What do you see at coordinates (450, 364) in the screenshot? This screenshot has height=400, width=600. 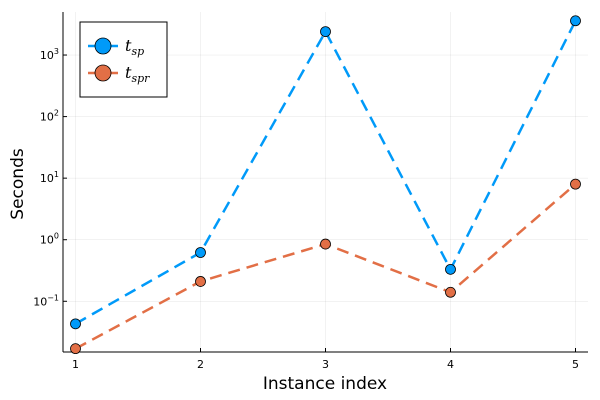 I see `x-tick-label: 4` at bounding box center [450, 364].